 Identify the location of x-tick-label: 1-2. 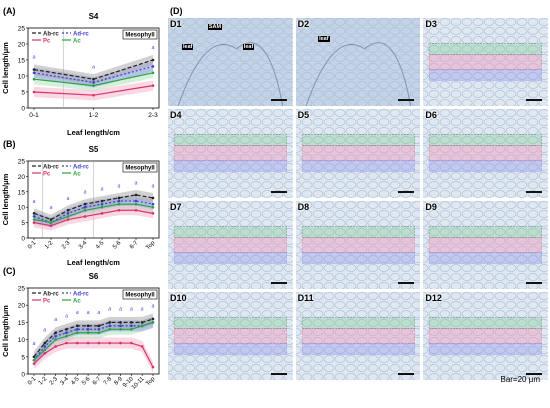
(43, 381).